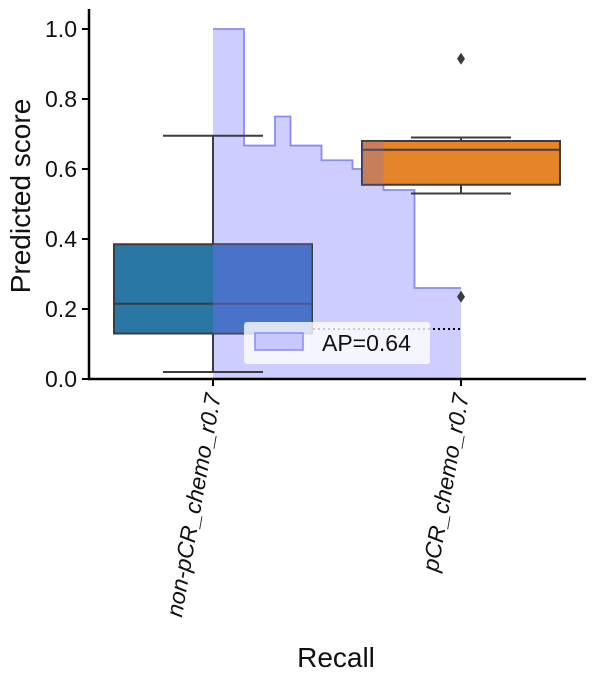  Describe the element at coordinates (193, 504) in the screenshot. I see `x-tick-label: non-pCR_chemo_r0.7` at that location.